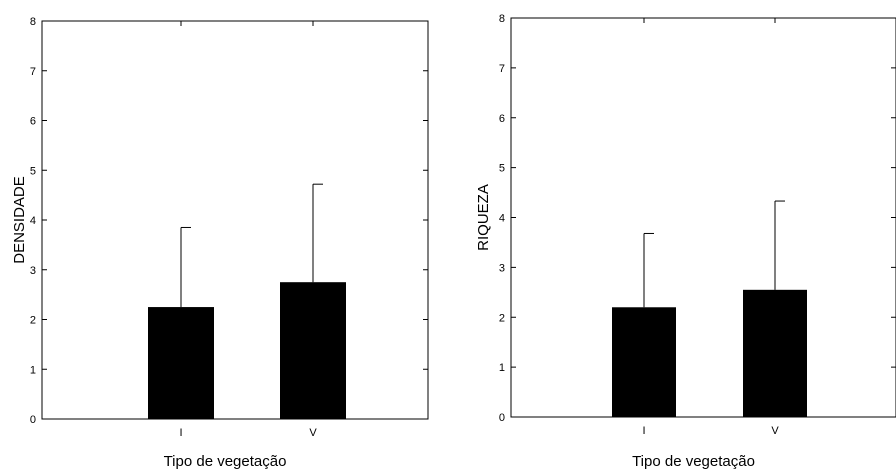 The width and height of the screenshot is (896, 470). Describe the element at coordinates (483, 217) in the screenshot. I see `y-axis-title: RIQUEZA` at that location.